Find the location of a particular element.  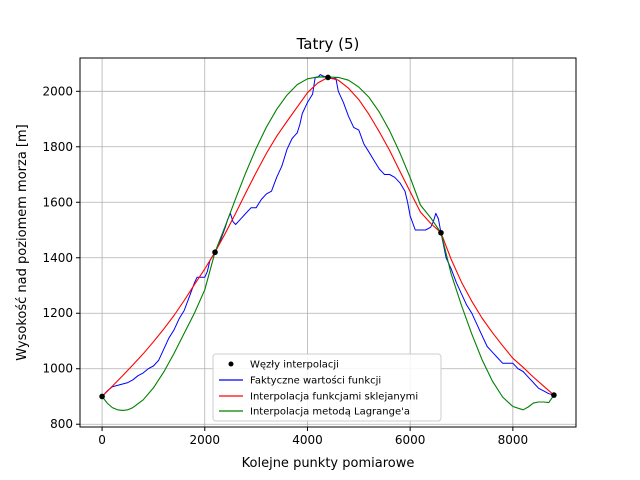

x-axis-label: Kolejne punkty pomiarowe is located at coordinates (328, 463).